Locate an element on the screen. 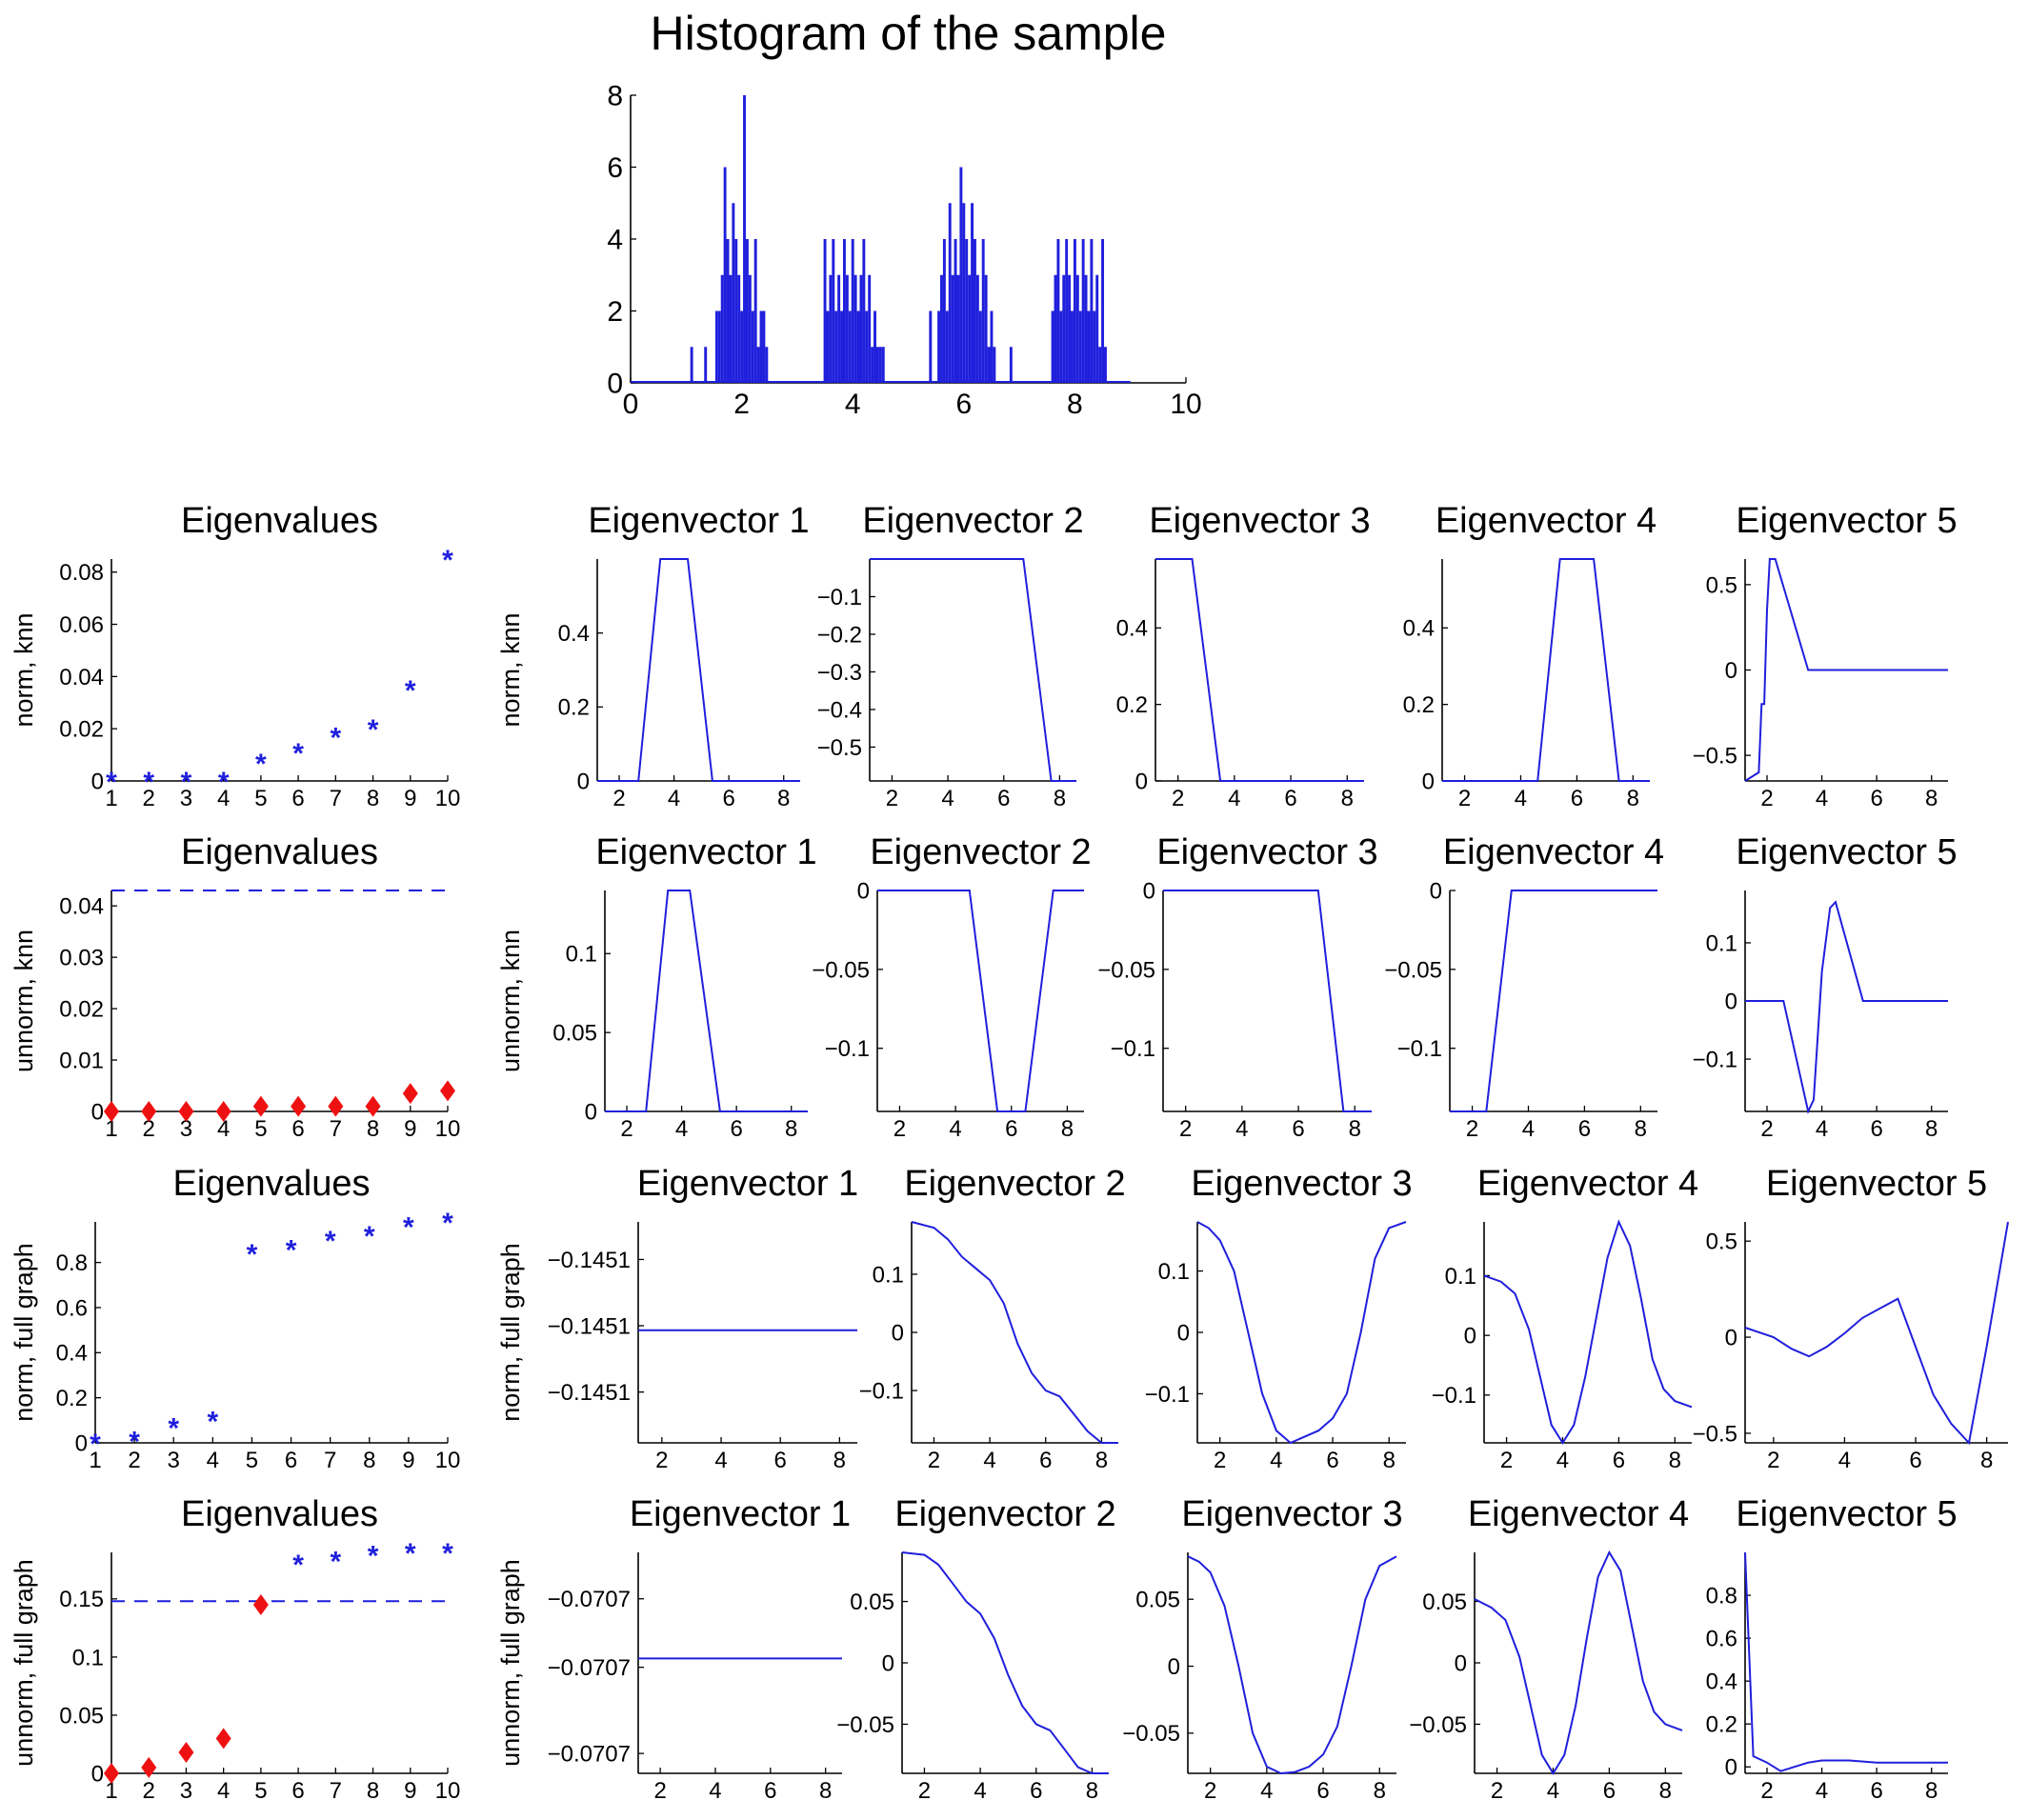 This screenshot has height=1820, width=2028. y-axis-label: unnorm, full graph is located at coordinates (510, 1663).